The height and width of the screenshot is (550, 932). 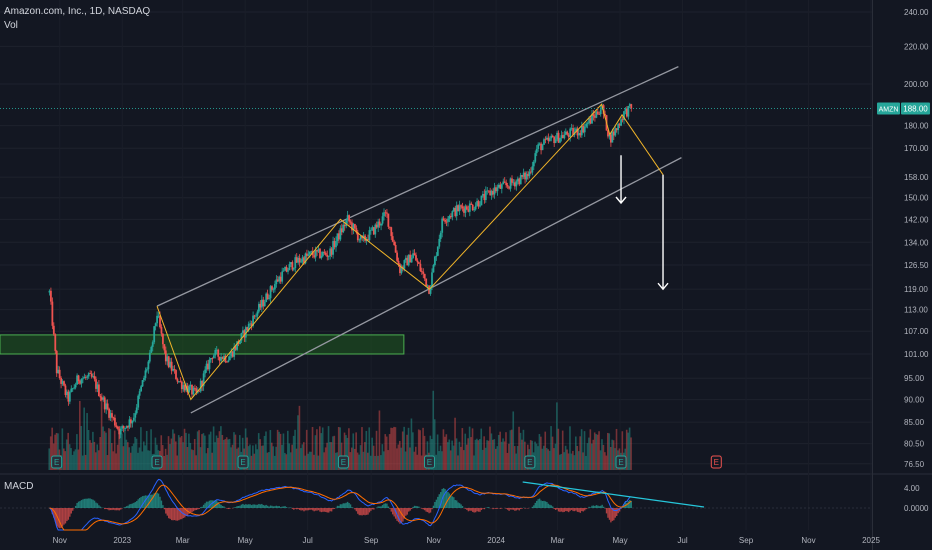 What do you see at coordinates (746, 540) in the screenshot?
I see `x-tick-label: Sep` at bounding box center [746, 540].